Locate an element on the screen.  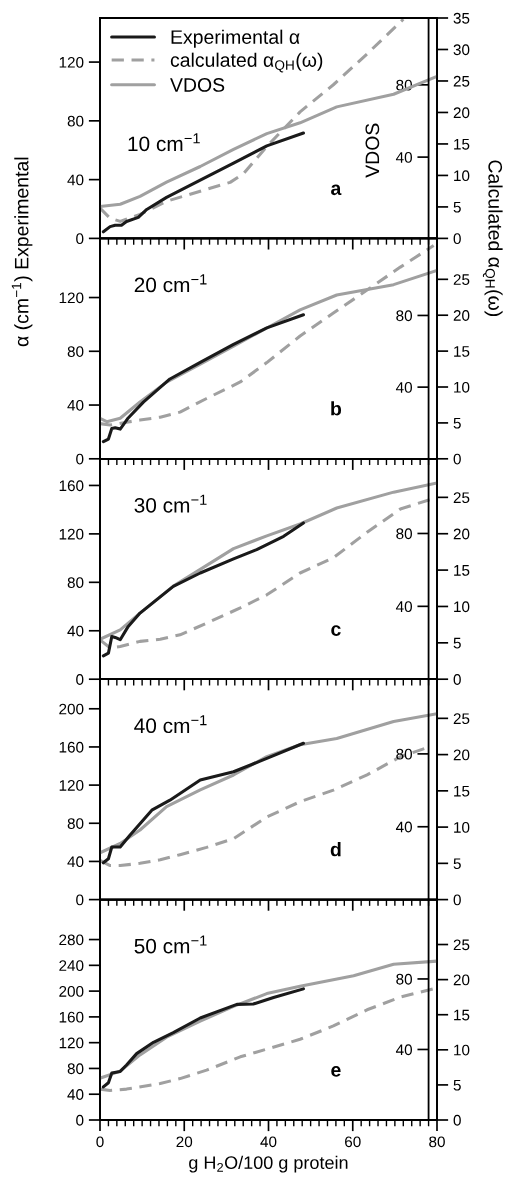
annotation: 20 cm$^{−1}$ is located at coordinates (170, 283).